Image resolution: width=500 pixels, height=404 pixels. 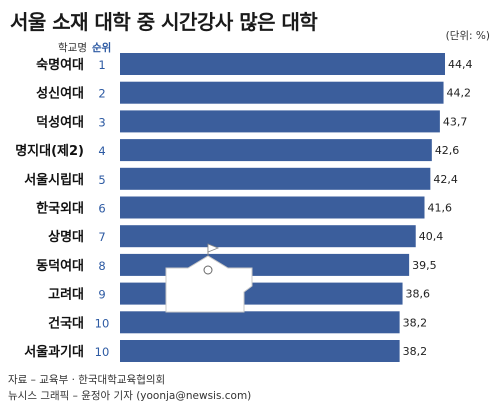 What do you see at coordinates (101, 94) in the screenshot?
I see `rank-label: 2` at bounding box center [101, 94].